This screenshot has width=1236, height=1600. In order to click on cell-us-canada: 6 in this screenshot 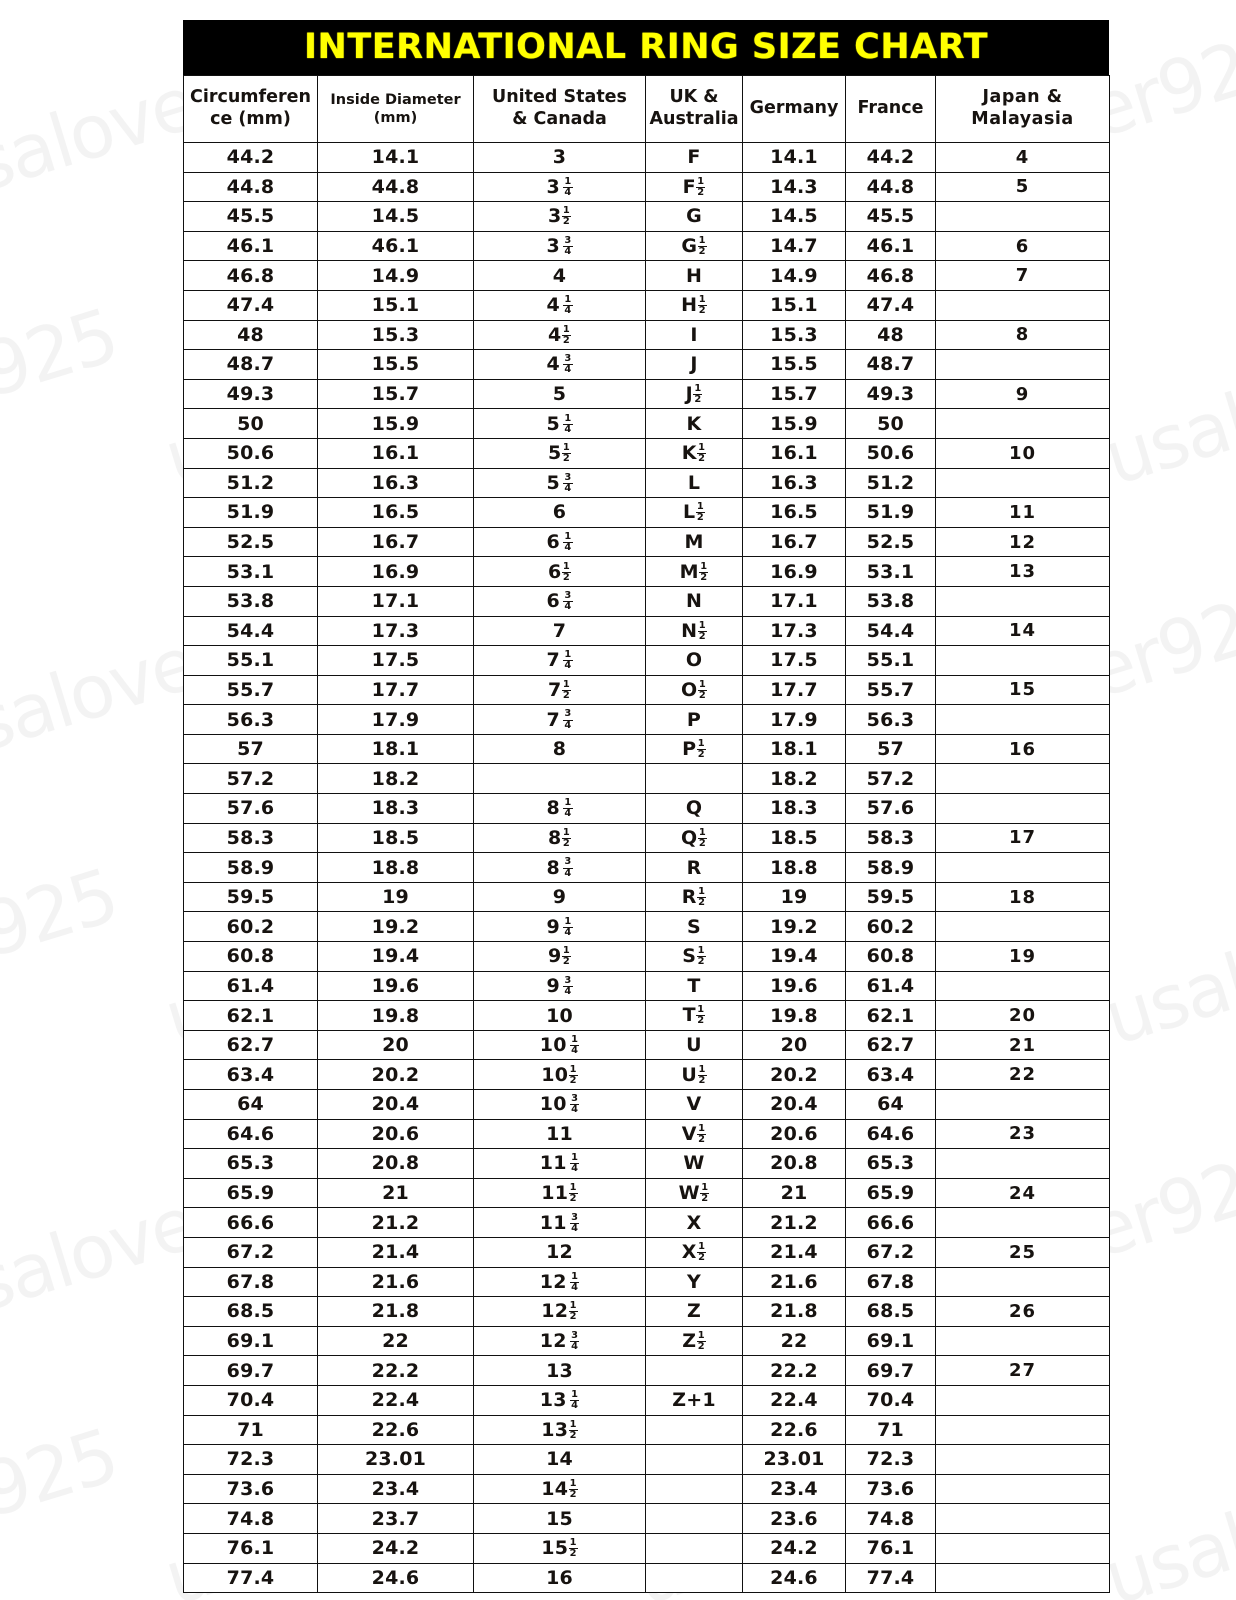, I will do `click(559, 512)`.